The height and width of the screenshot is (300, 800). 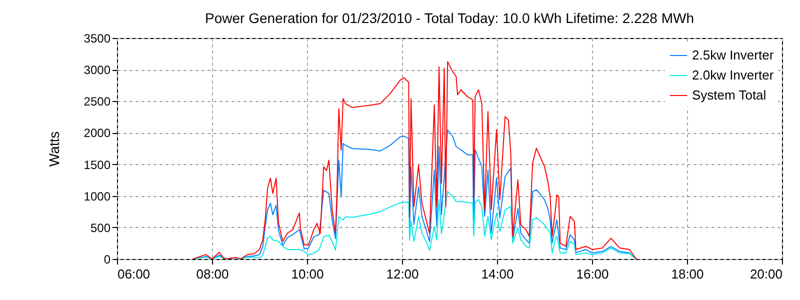 What do you see at coordinates (97, 196) in the screenshot?
I see `y-tick-label: 1000` at bounding box center [97, 196].